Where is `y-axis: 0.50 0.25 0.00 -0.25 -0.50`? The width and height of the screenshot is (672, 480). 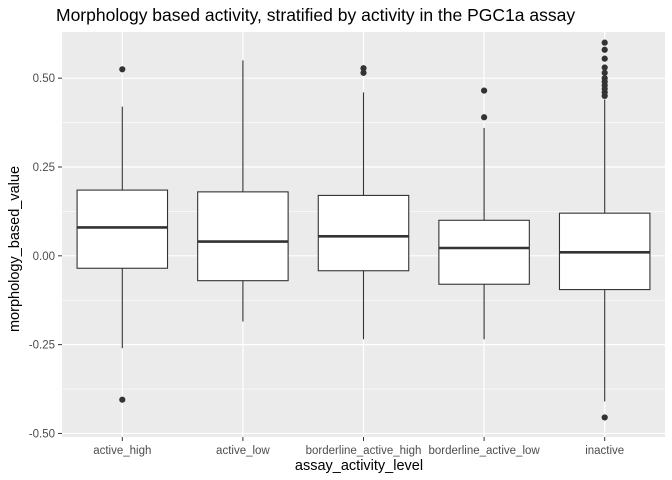
y-axis: 0.50 0.25 0.00 -0.25 -0.50 is located at coordinates (45, 256).